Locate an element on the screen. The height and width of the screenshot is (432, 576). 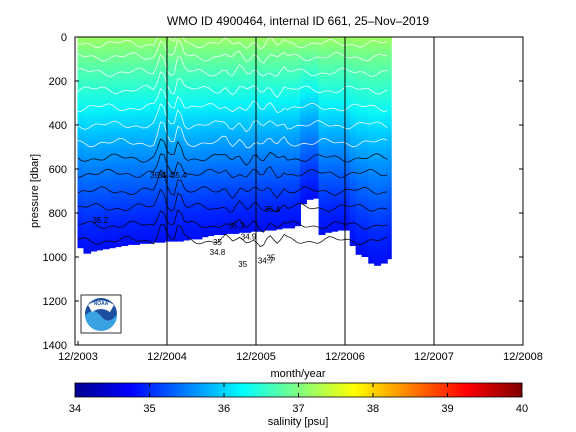
colorbar-tick-label: 35 is located at coordinates (149, 409).